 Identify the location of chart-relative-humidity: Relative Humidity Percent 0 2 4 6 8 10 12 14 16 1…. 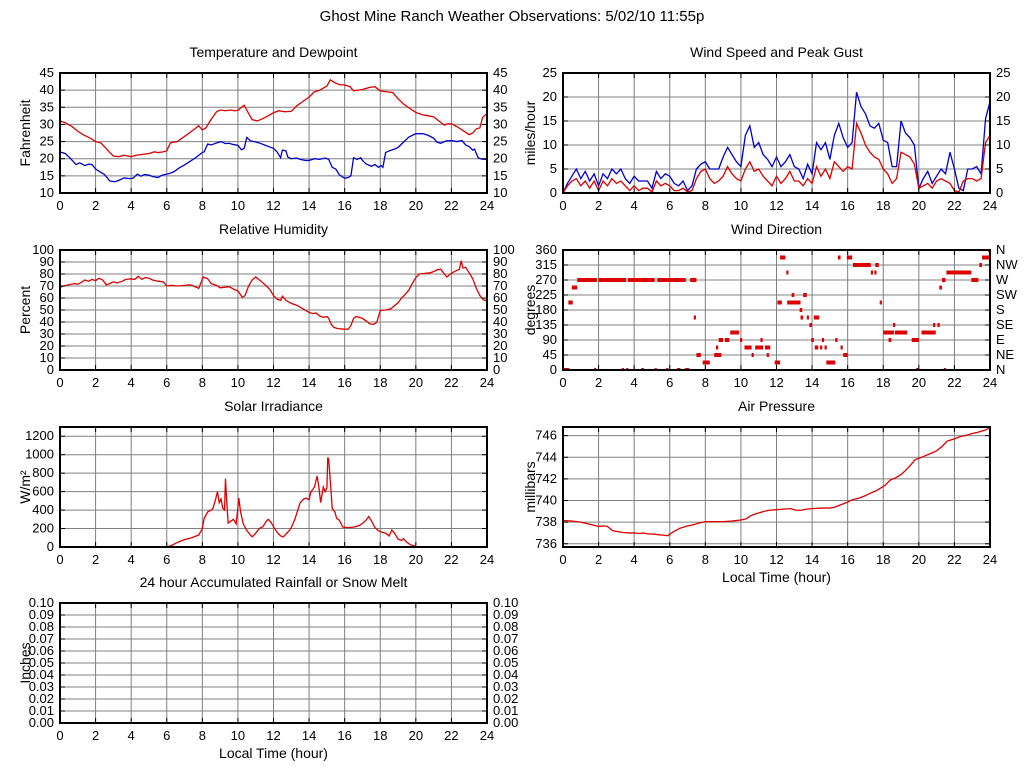
(257, 315).